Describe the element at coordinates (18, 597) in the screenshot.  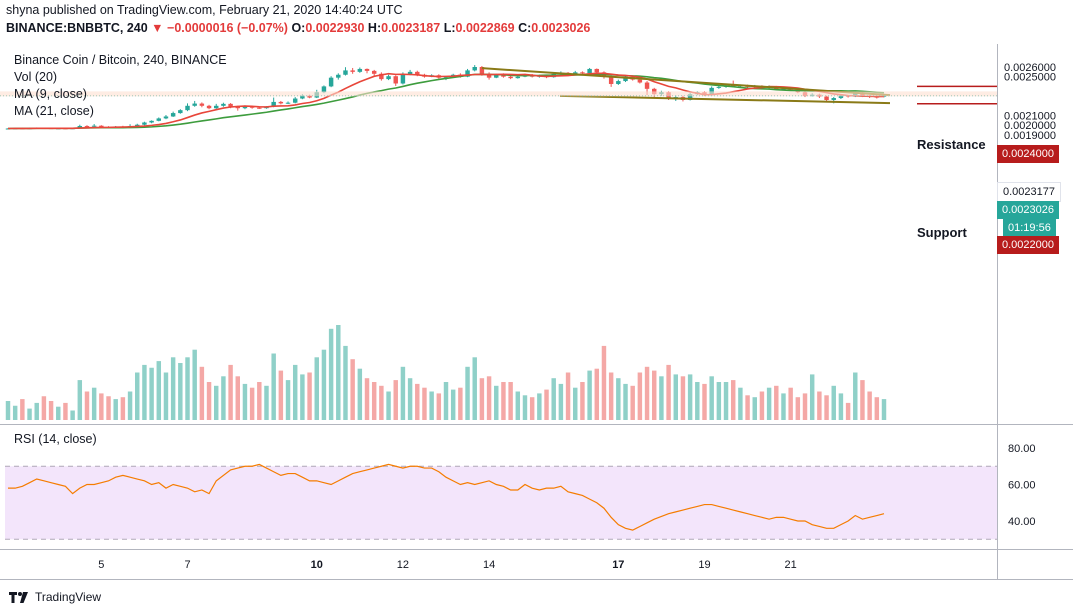
I see `tradingview-logo-icon` at that location.